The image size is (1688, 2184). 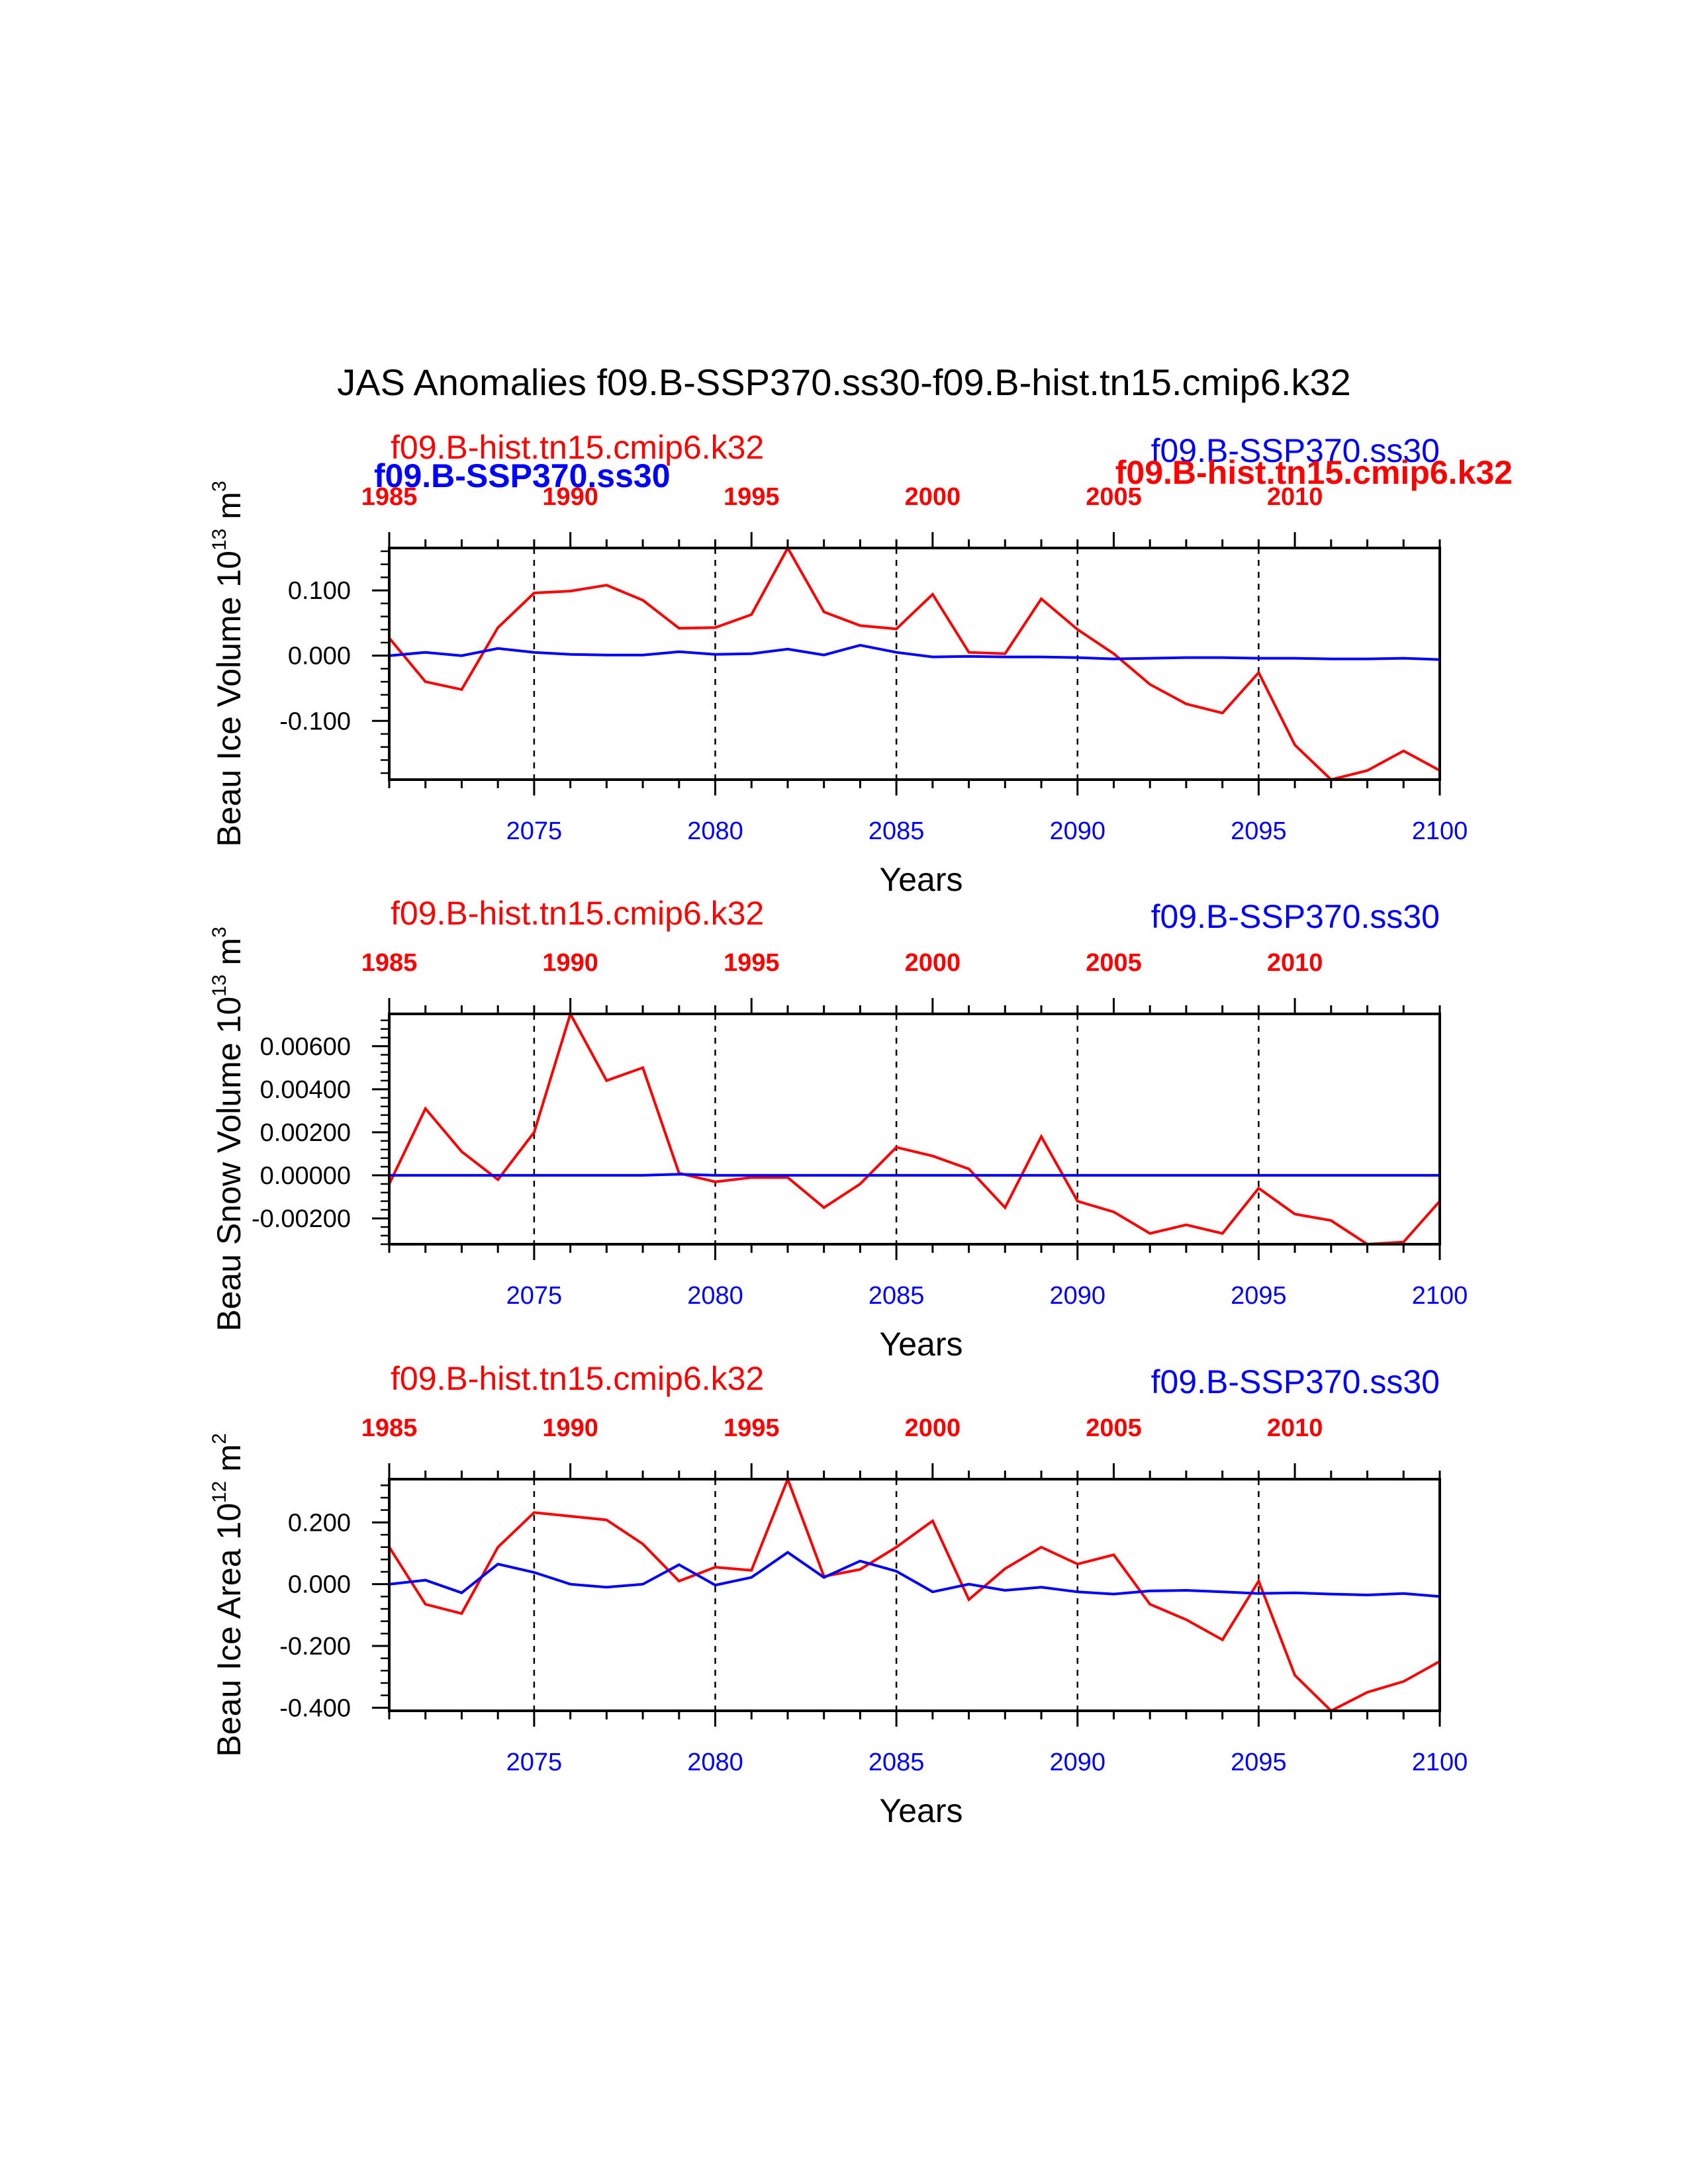 I want to click on y-axis-label: Beau Ice Volume 1013 m3, so click(x=228, y=663).